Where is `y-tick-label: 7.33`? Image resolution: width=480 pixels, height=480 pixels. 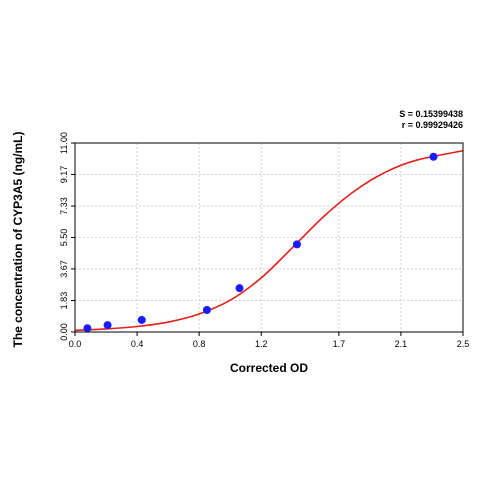 y-tick-label: 7.33 is located at coordinates (64, 206).